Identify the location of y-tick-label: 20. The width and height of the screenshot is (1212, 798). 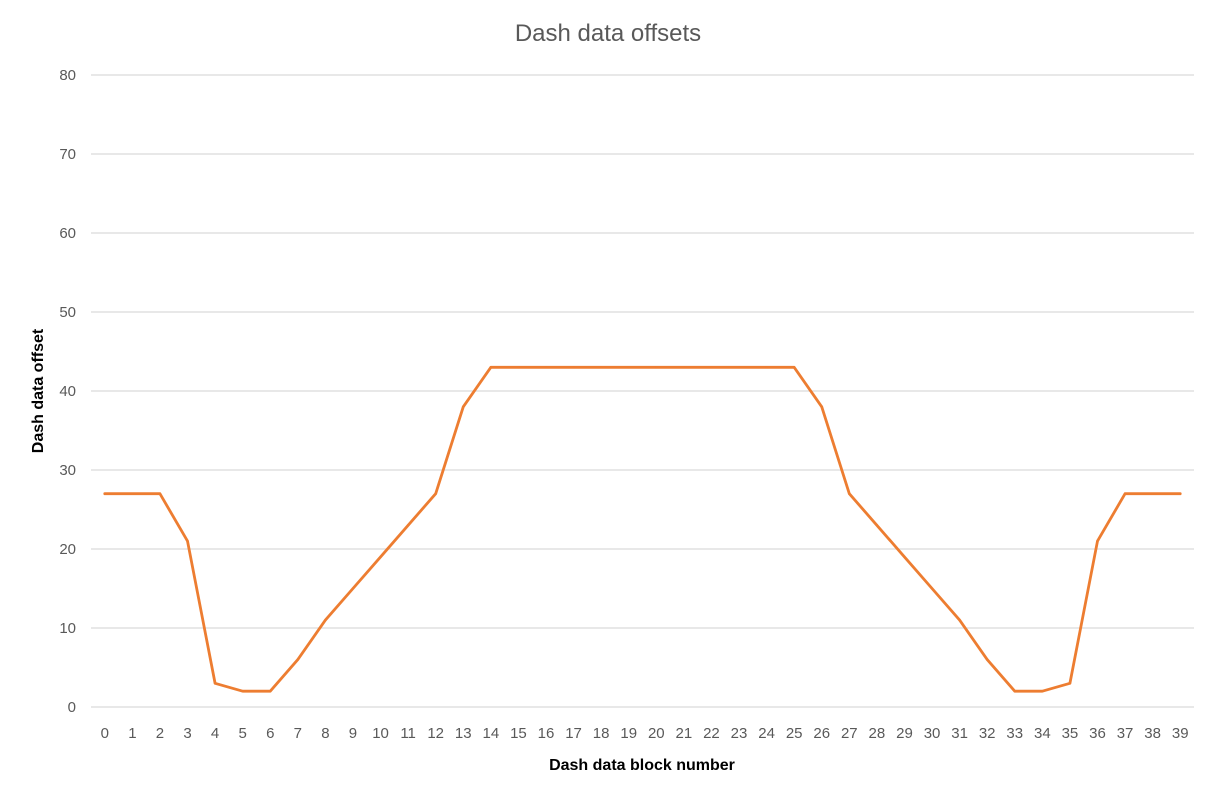
(67, 549).